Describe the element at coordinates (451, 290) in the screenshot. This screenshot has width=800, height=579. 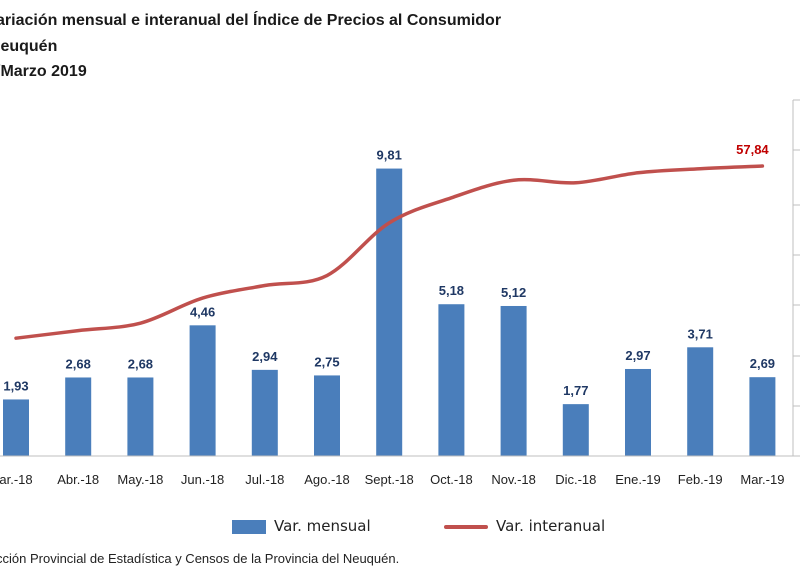
I see `bar-value-label: 5,18` at that location.